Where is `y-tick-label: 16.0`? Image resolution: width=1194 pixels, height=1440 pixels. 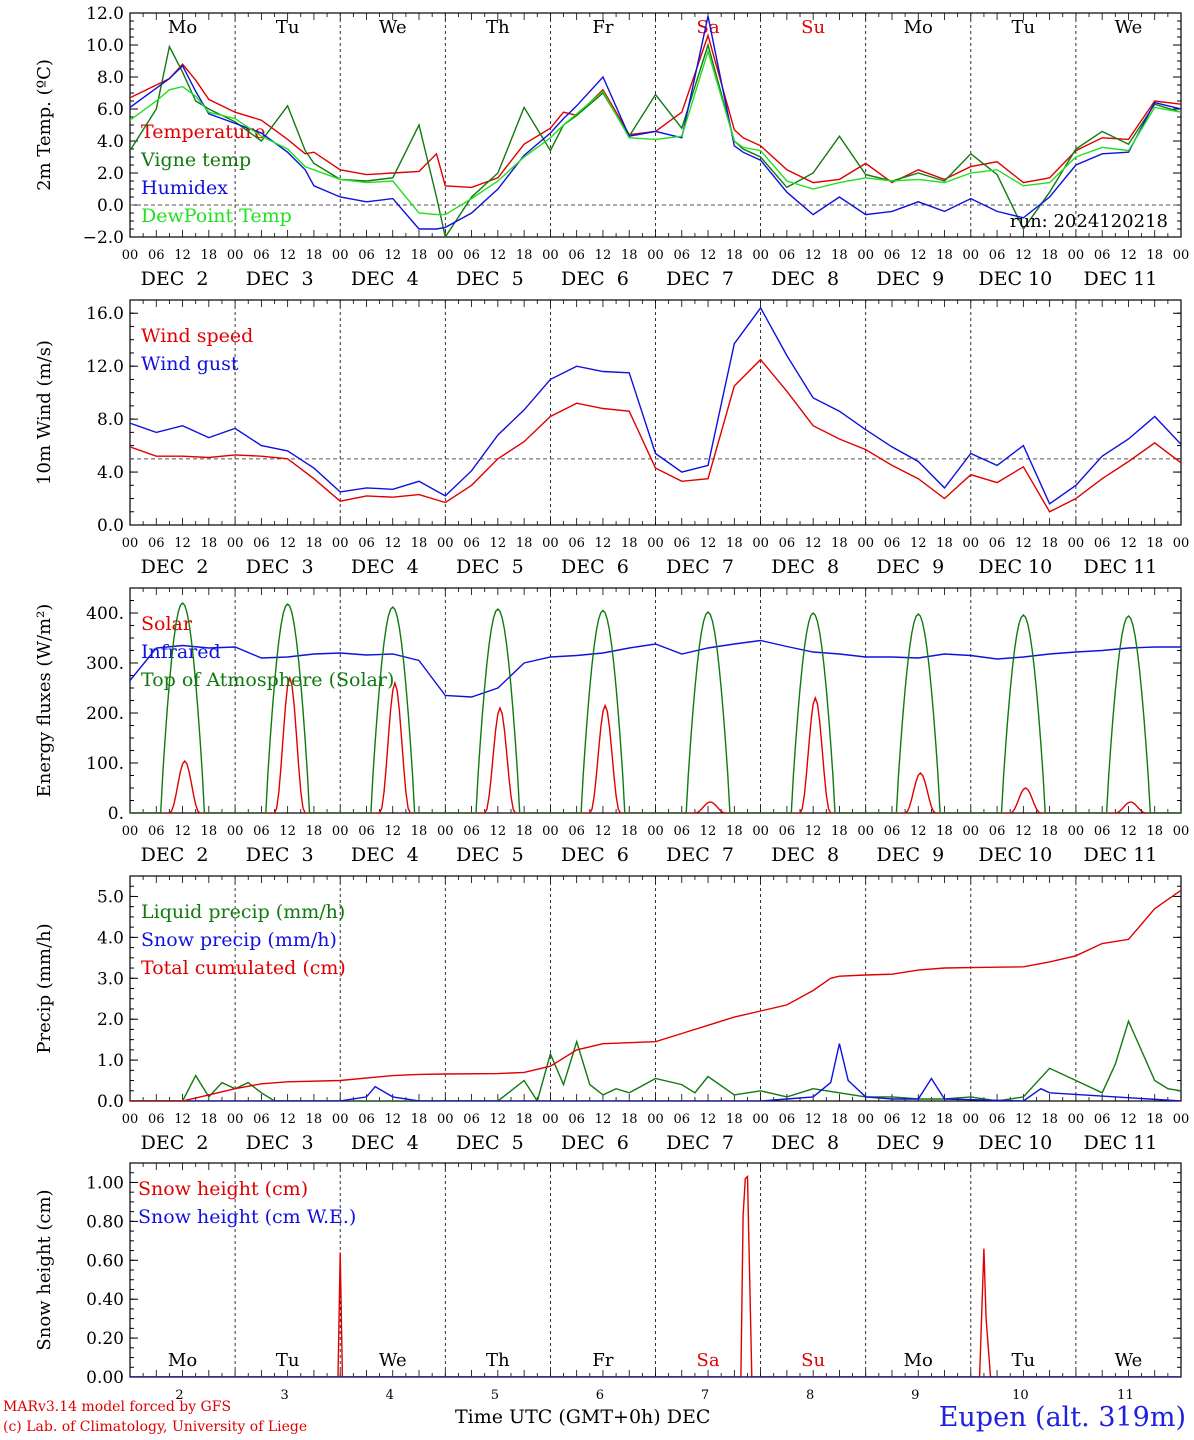
y-tick-label: 16.0 is located at coordinates (105, 314).